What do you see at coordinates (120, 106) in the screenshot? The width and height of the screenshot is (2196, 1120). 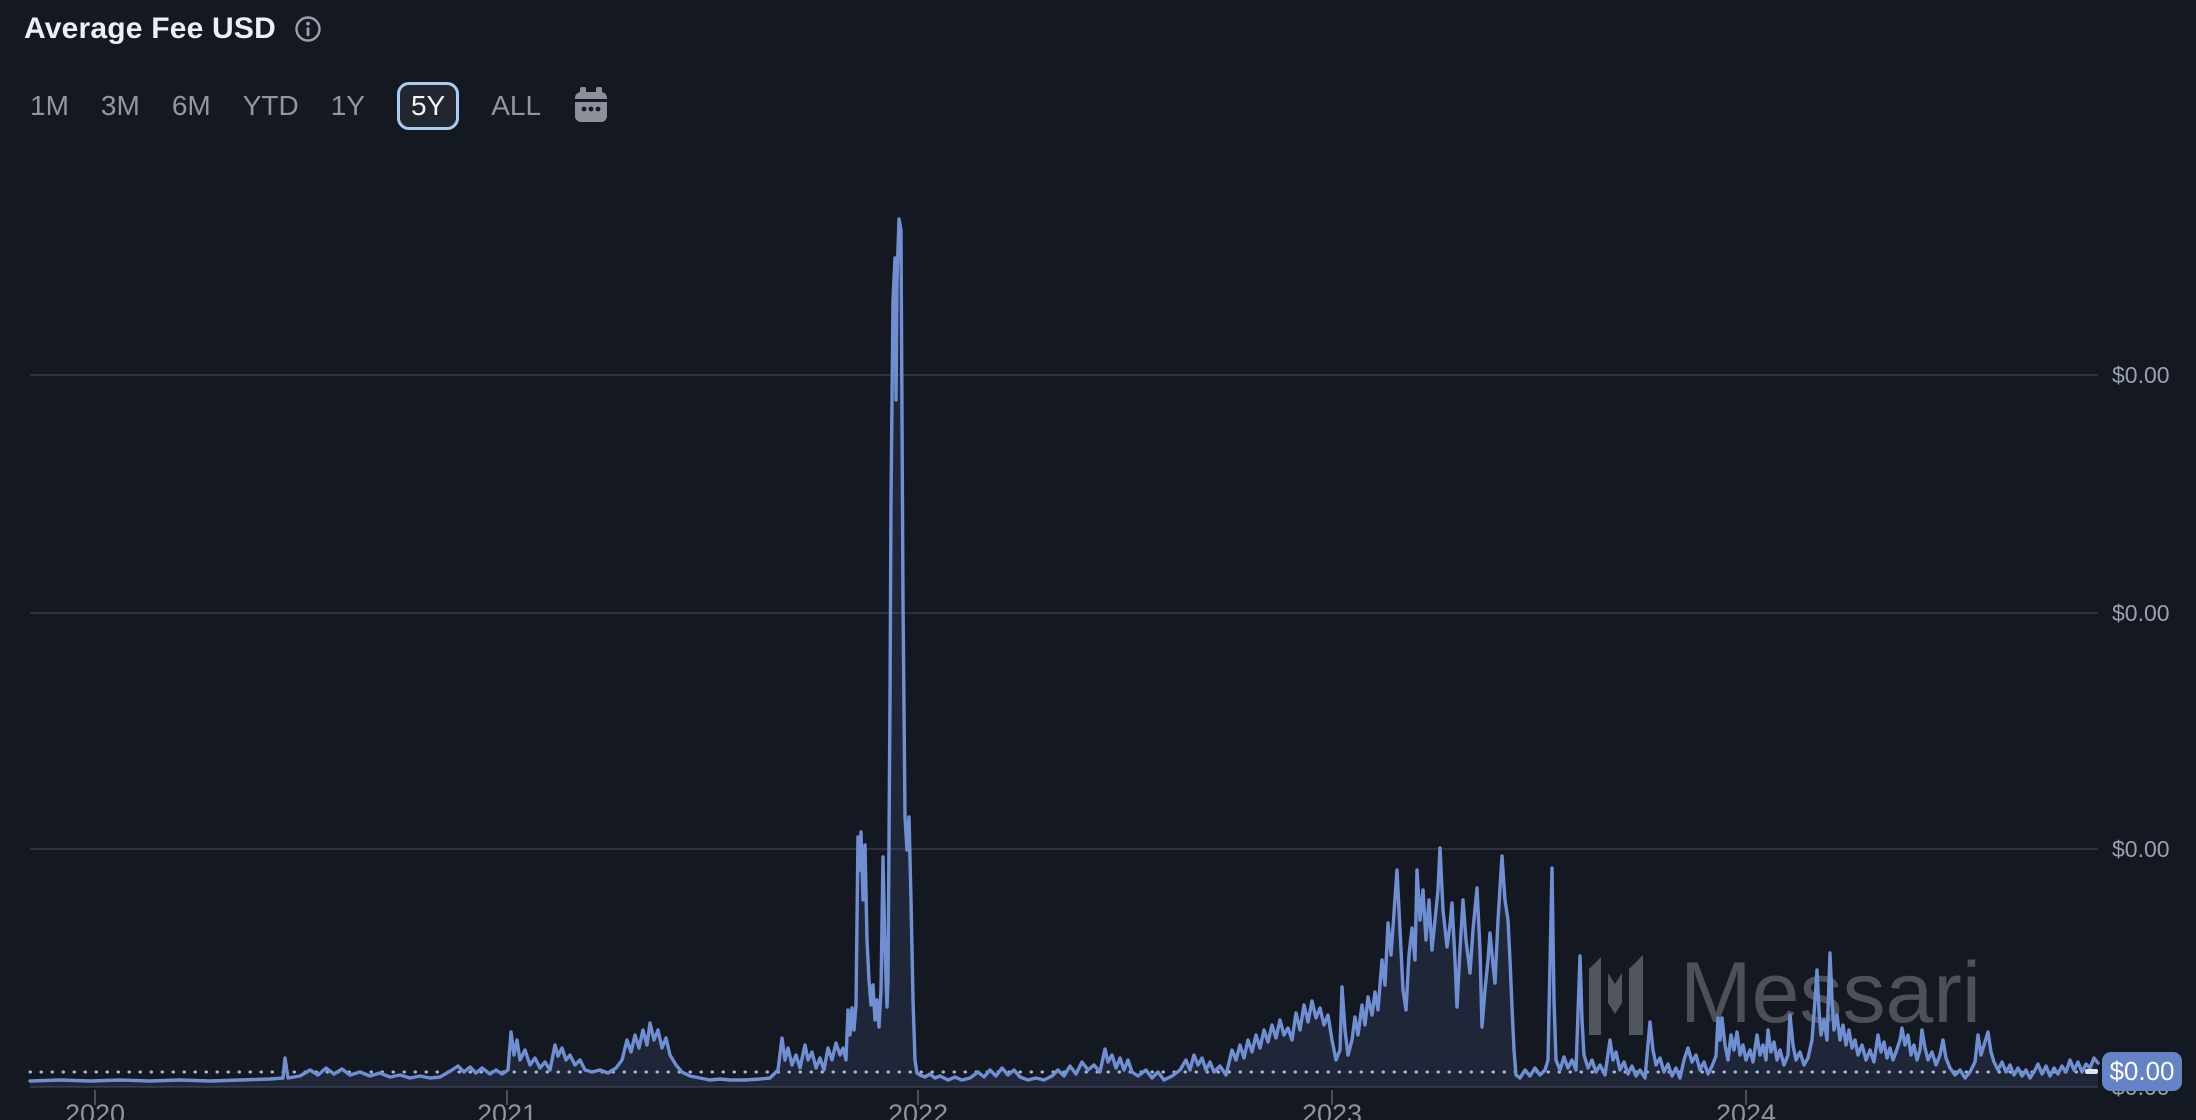 I see `range-button-3m: 3M` at bounding box center [120, 106].